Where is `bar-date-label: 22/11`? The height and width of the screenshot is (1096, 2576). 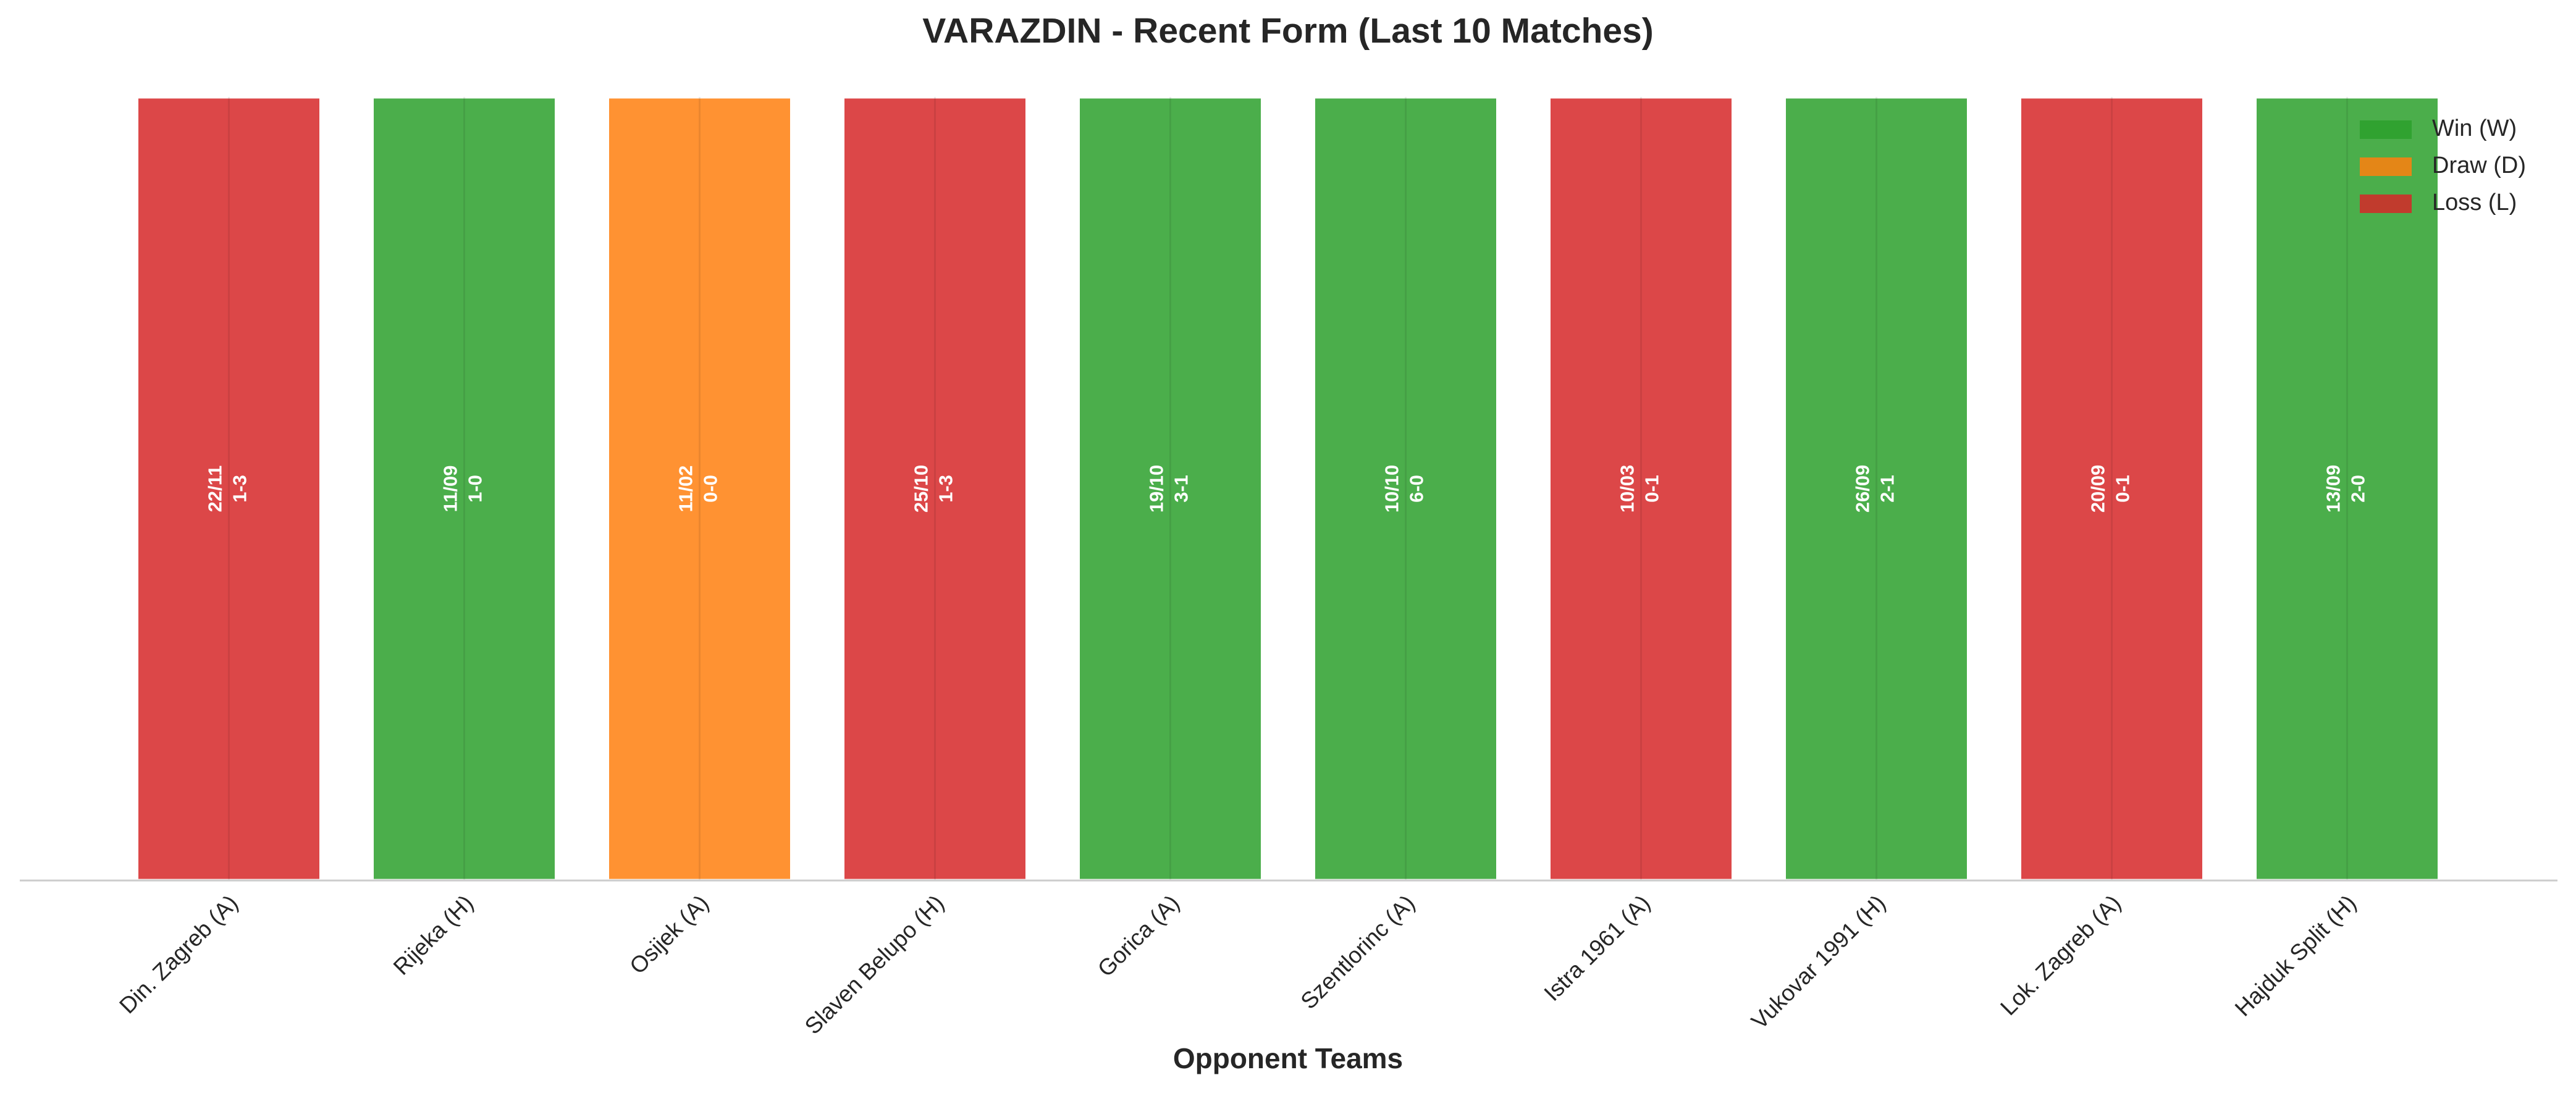 bar-date-label: 22/11 is located at coordinates (215, 489).